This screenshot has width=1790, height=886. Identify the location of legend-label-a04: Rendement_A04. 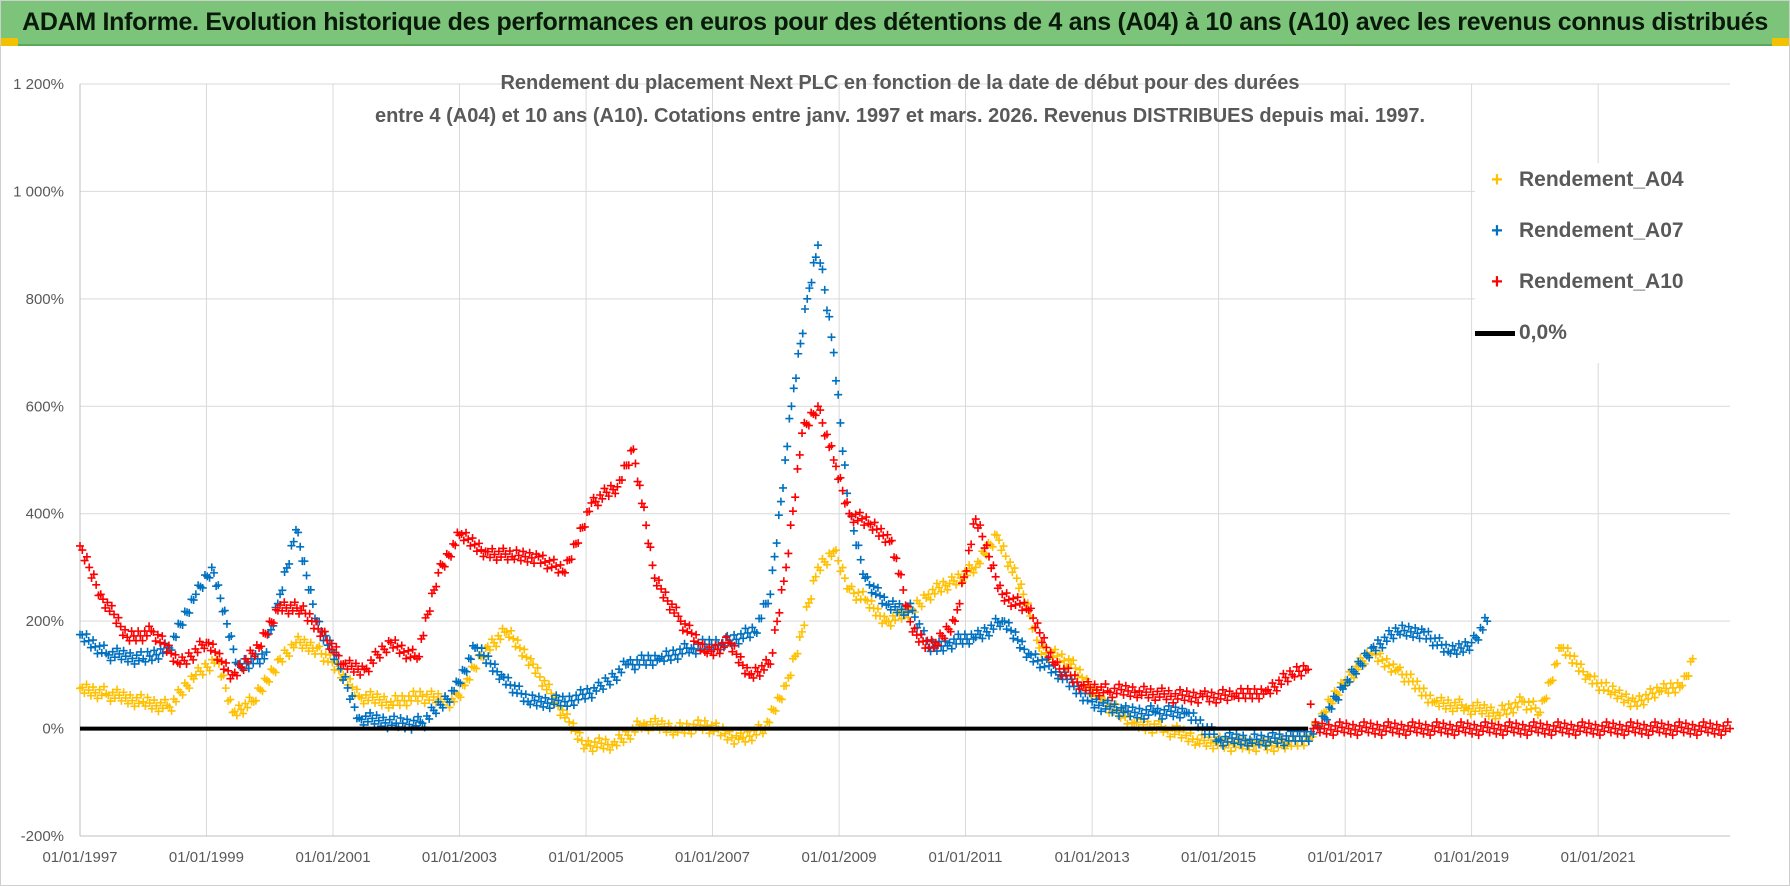
(1601, 179).